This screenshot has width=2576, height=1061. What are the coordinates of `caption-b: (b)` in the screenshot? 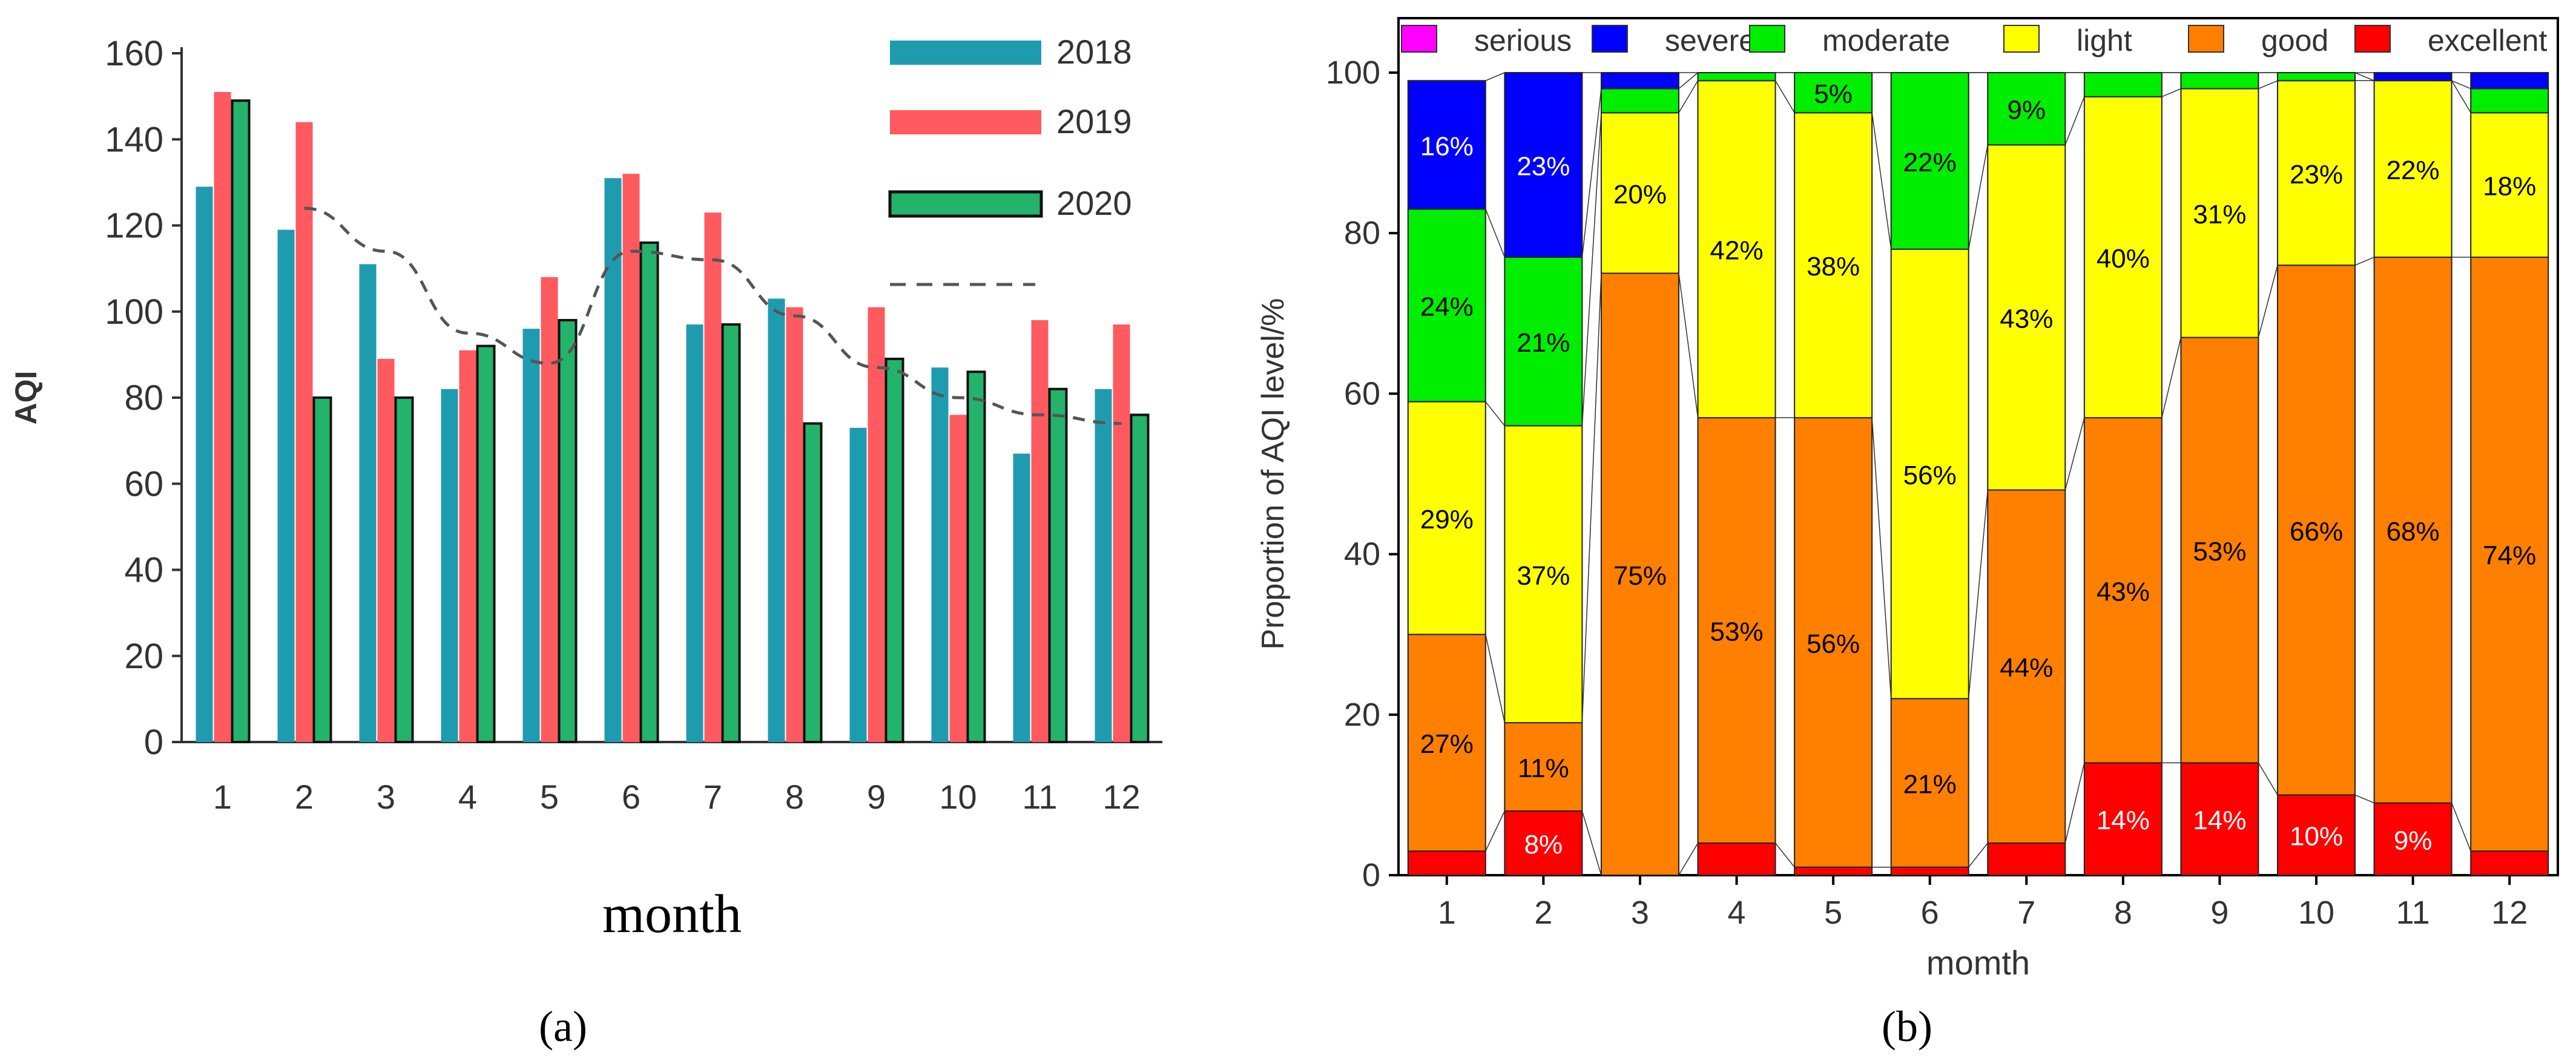 It's located at (1907, 1026).